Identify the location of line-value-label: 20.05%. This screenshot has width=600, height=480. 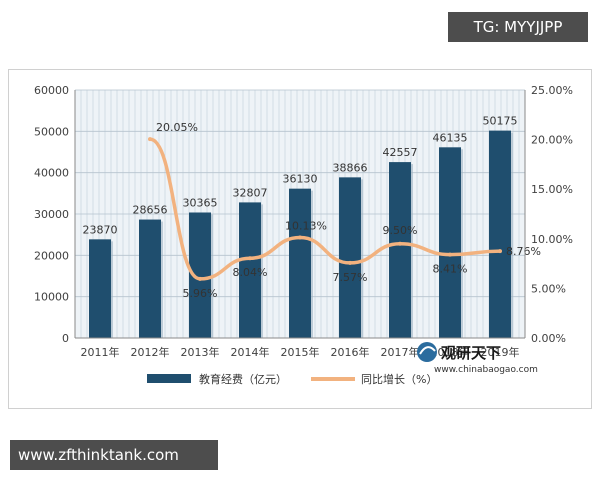
(177, 127).